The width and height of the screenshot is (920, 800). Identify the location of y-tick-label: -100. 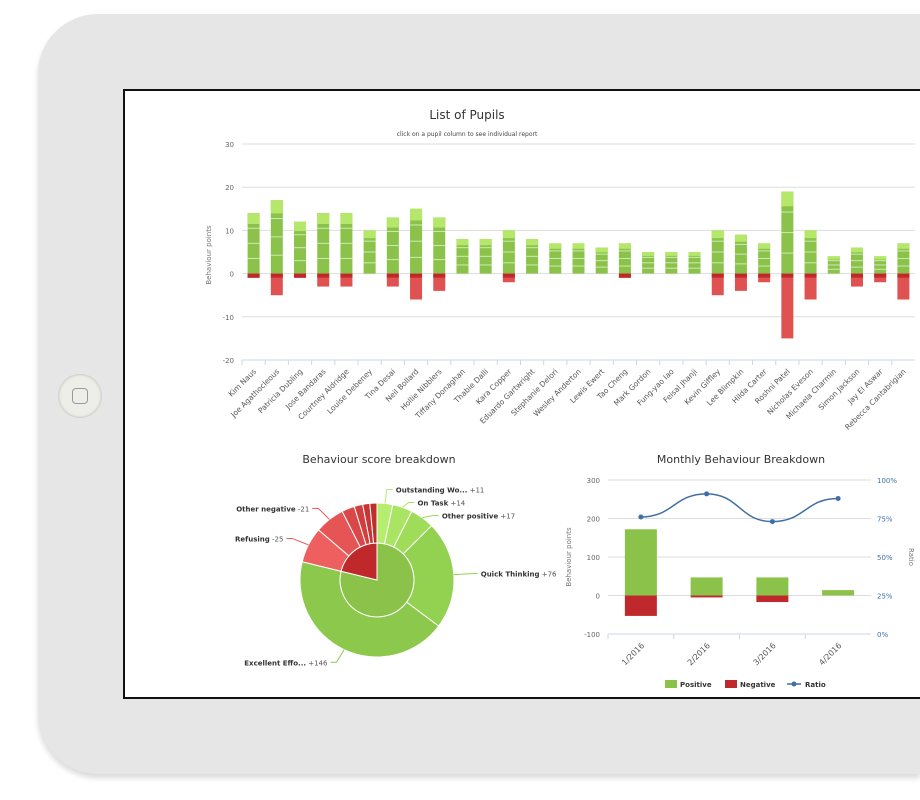
(592, 635).